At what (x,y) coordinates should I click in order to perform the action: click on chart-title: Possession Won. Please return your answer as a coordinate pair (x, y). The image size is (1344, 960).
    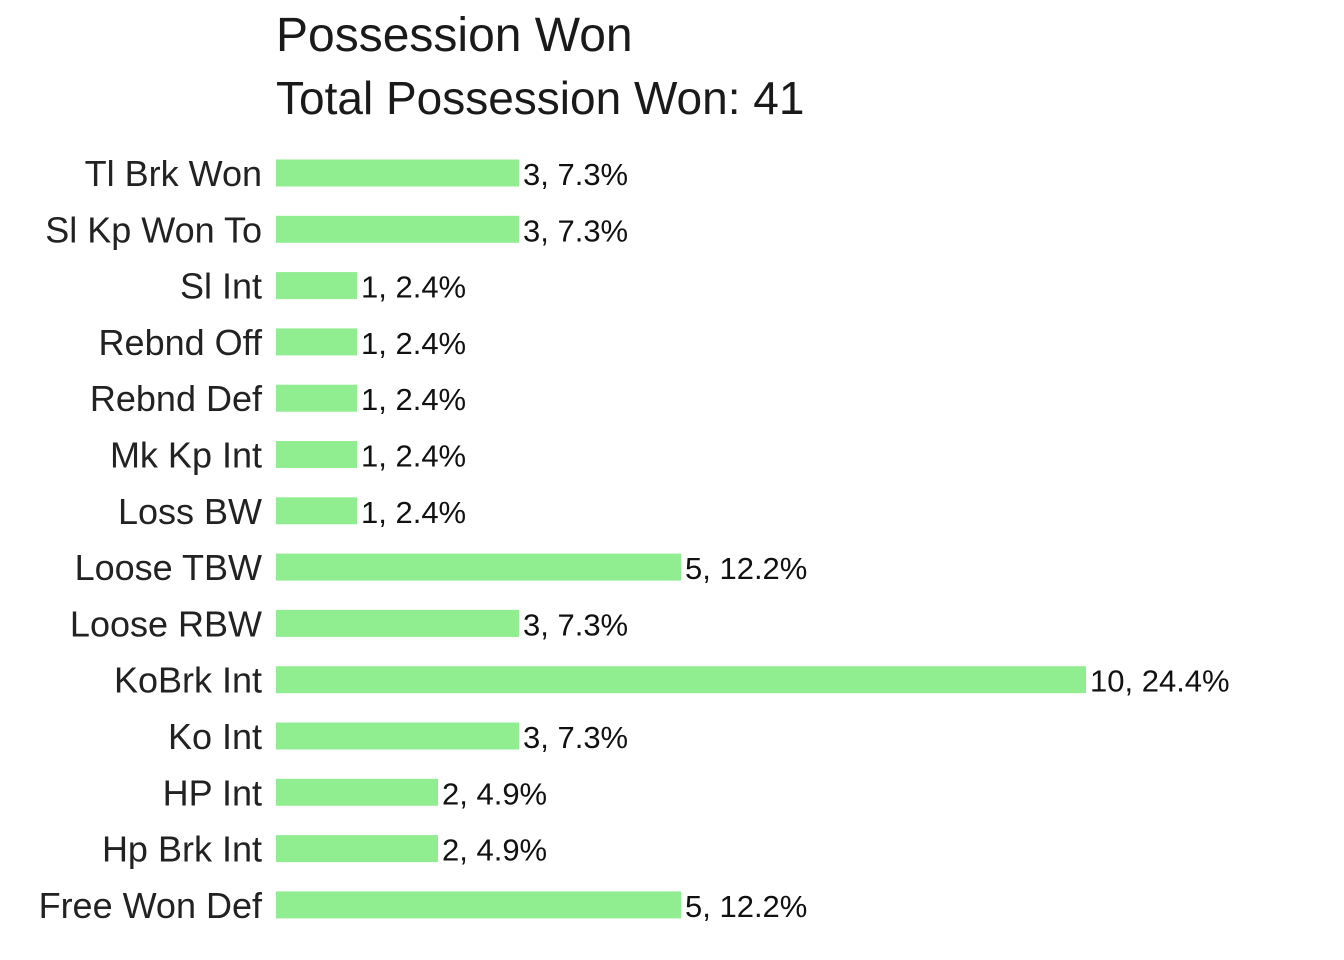
    Looking at the image, I should click on (454, 35).